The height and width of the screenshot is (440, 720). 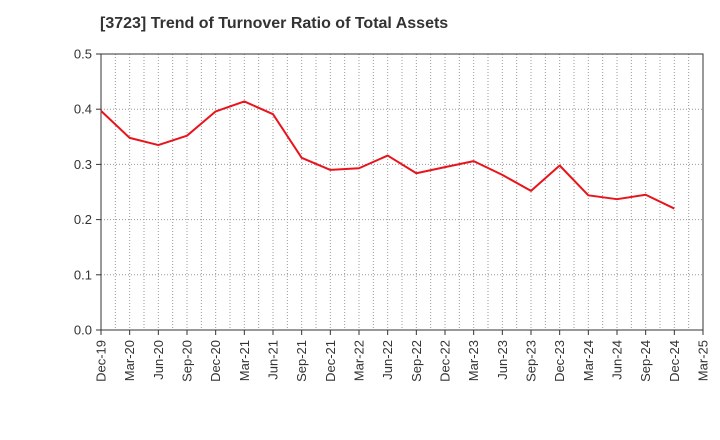 What do you see at coordinates (617, 360) in the screenshot?
I see `x-tick-label: Jun-24` at bounding box center [617, 360].